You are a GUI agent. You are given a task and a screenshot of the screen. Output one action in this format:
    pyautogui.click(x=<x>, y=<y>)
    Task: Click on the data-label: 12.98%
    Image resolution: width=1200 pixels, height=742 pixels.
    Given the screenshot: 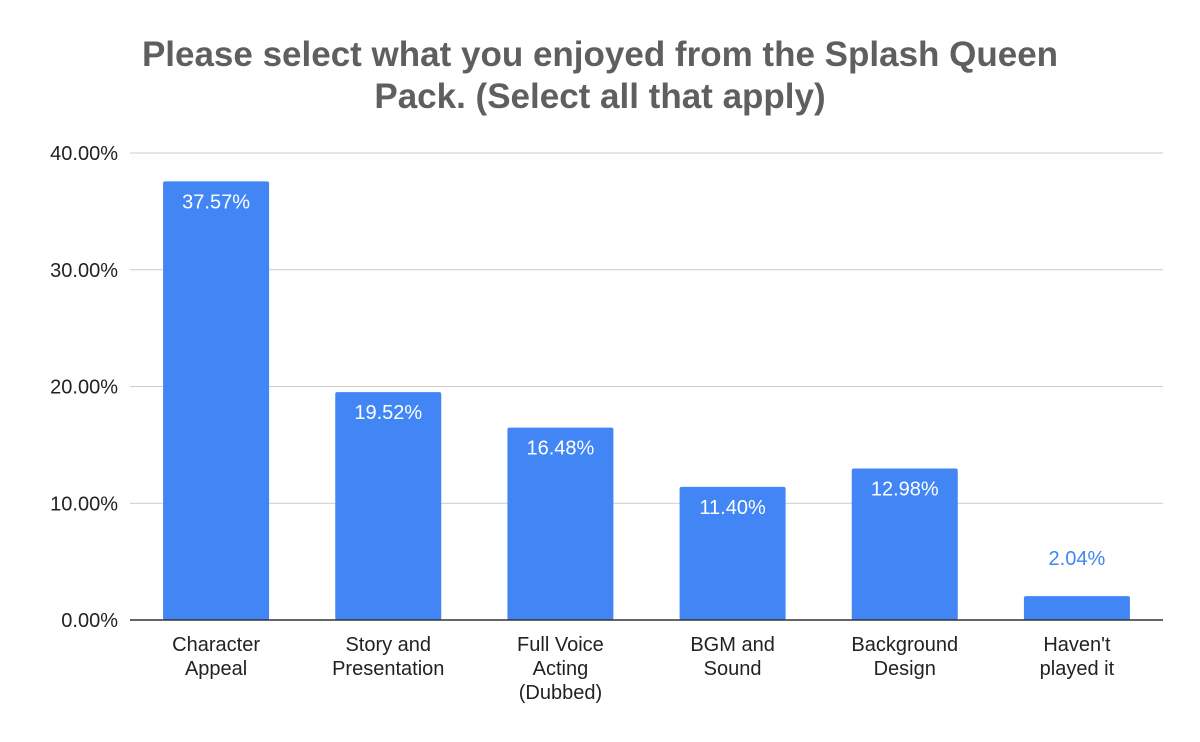 What is the action you would take?
    pyautogui.click(x=905, y=489)
    